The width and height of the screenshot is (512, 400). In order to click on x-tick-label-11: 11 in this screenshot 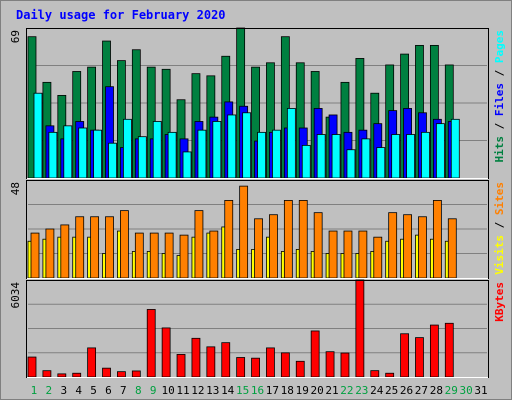, I will do `click(182, 390)`.